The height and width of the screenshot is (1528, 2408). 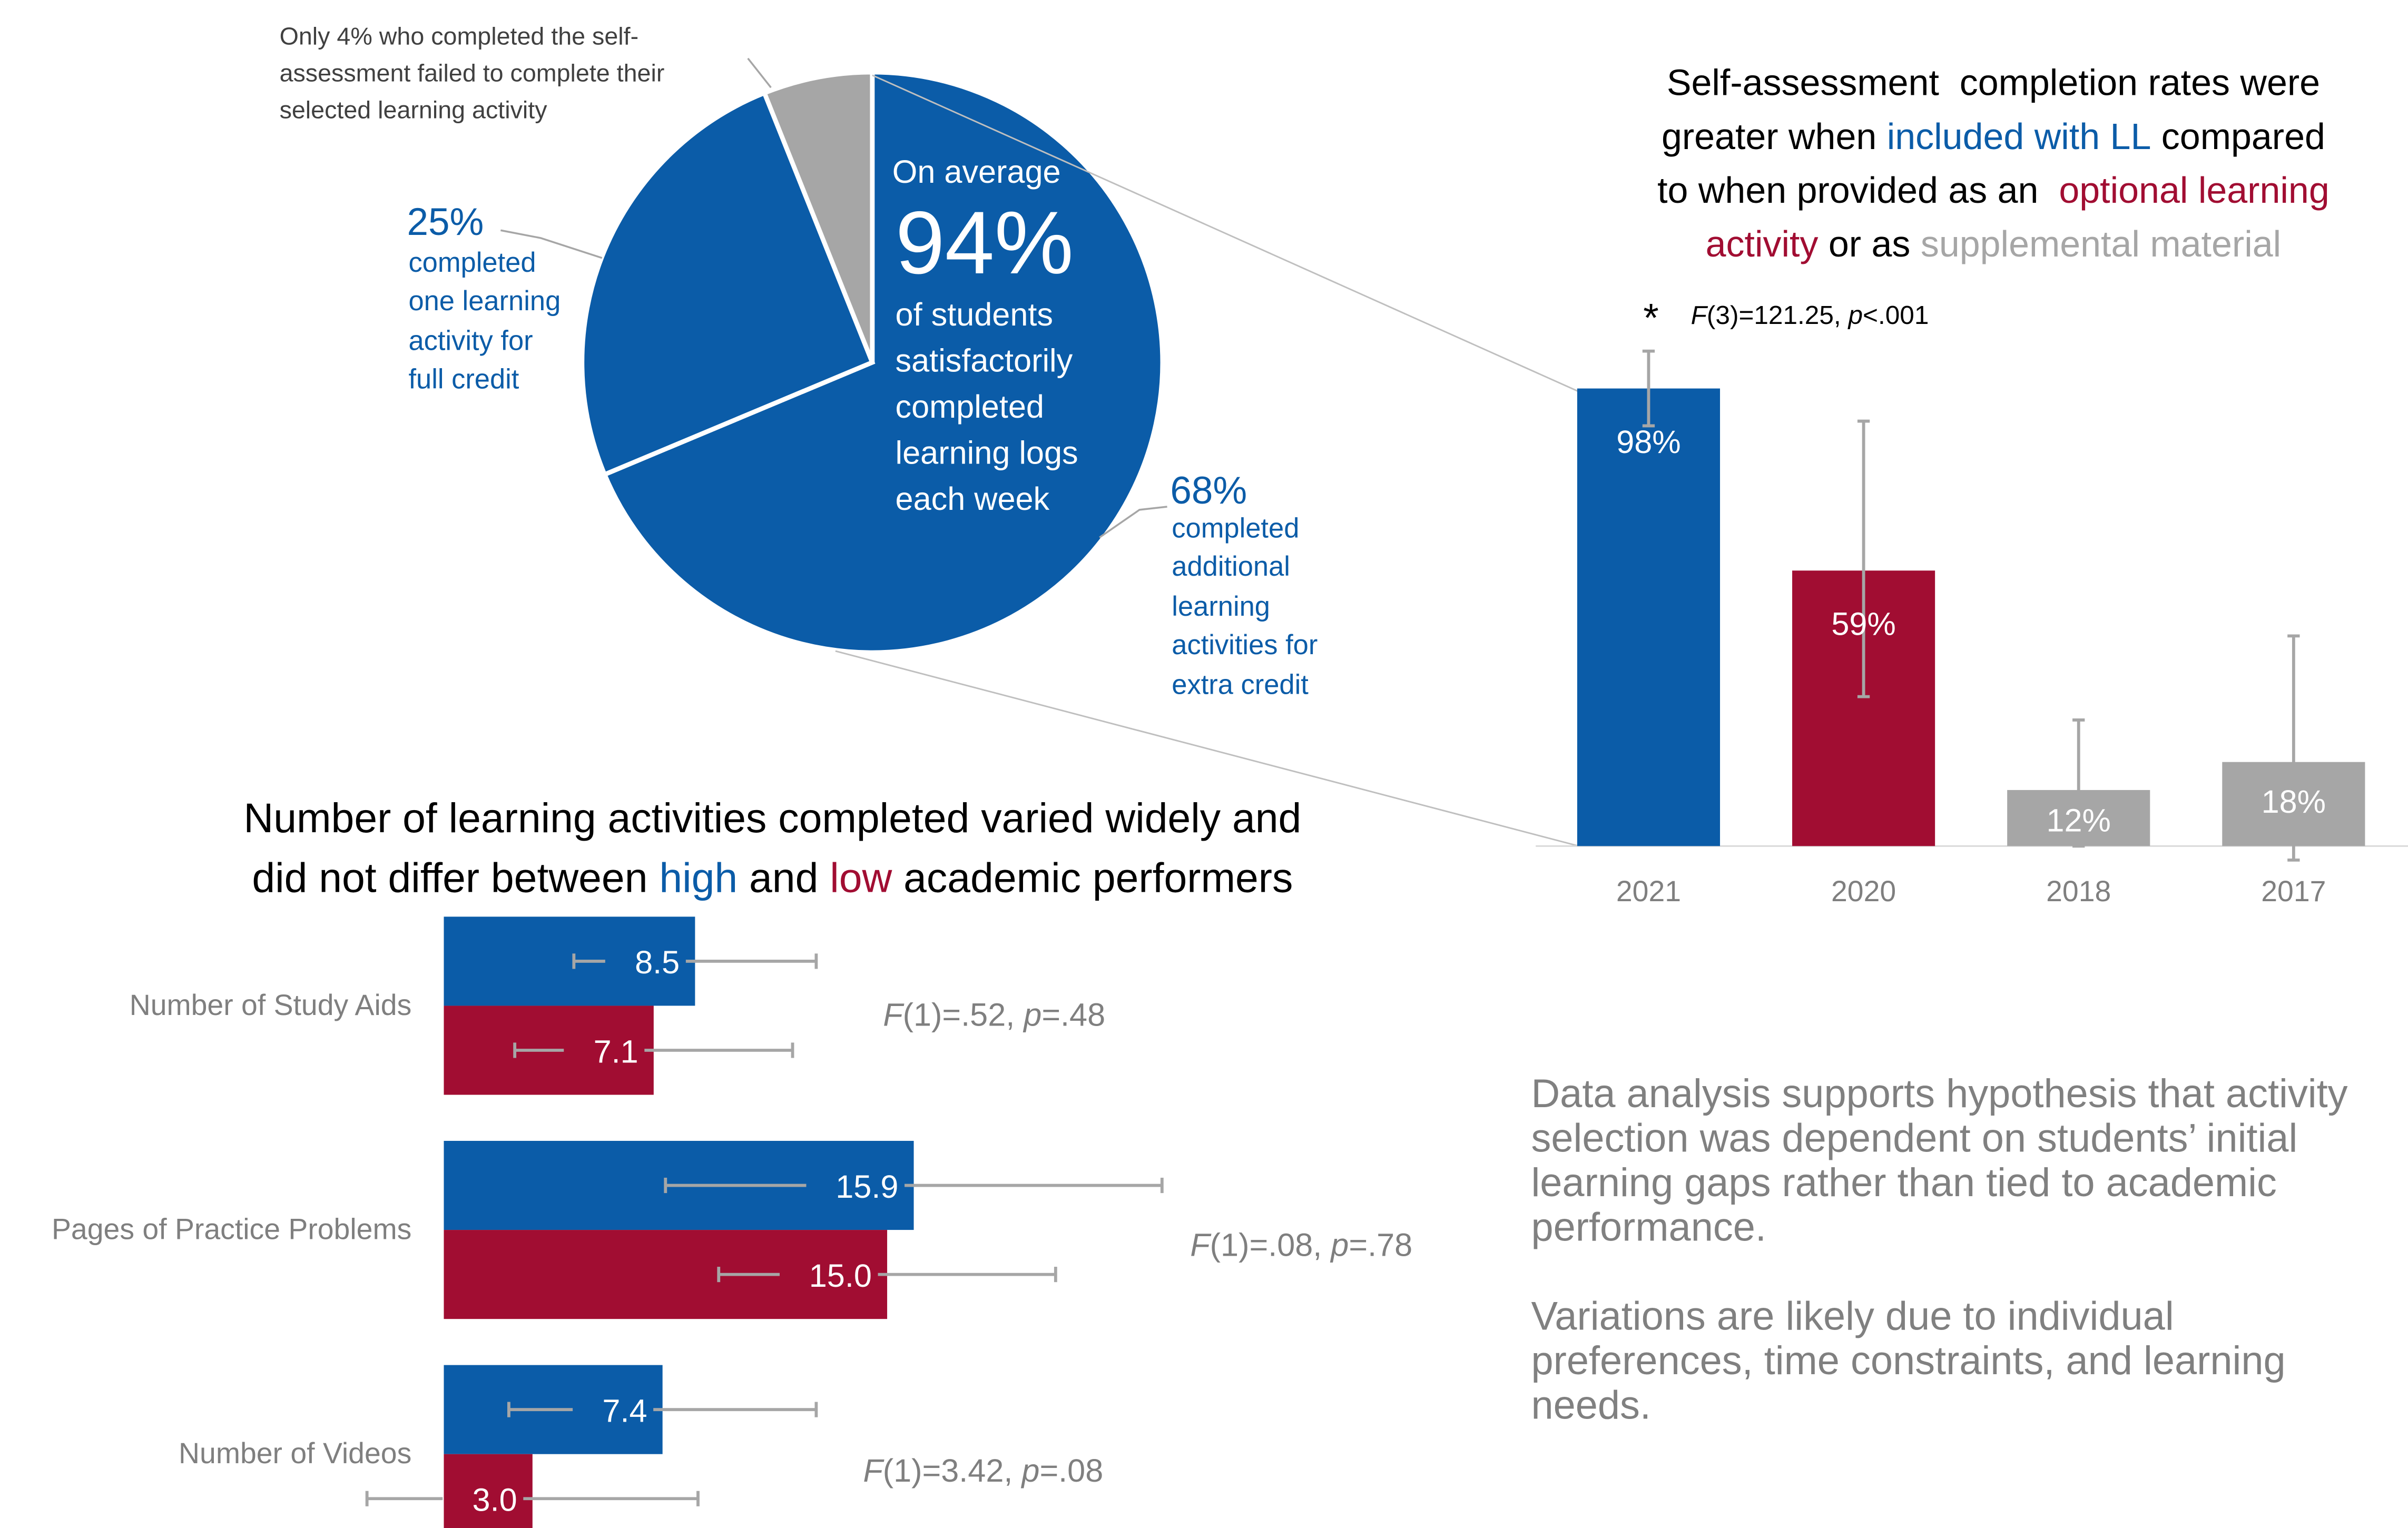 I want to click on bar-stat-p: p, so click(x=1855, y=315).